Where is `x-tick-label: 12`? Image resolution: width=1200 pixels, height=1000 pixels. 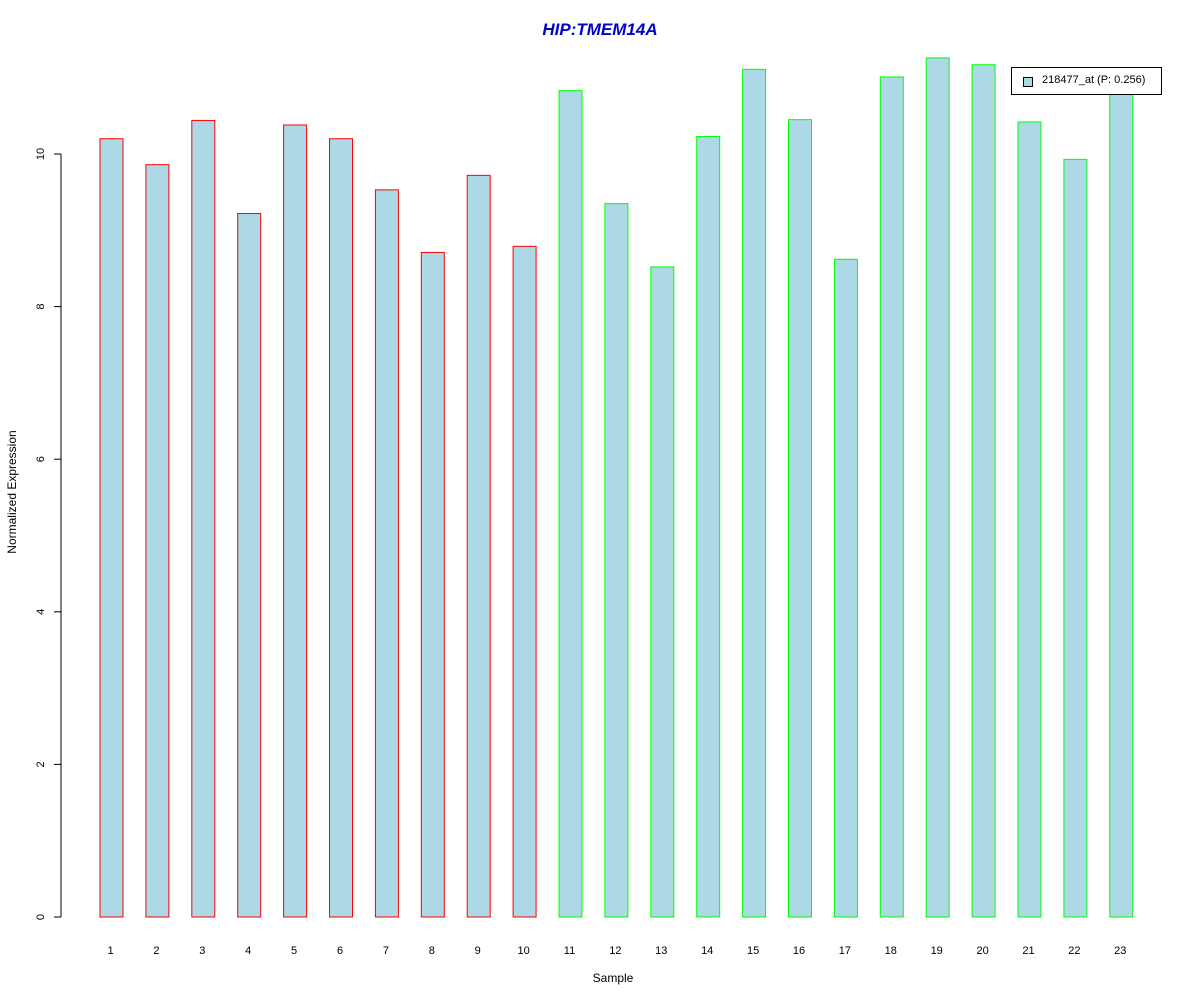 x-tick-label: 12 is located at coordinates (615, 951).